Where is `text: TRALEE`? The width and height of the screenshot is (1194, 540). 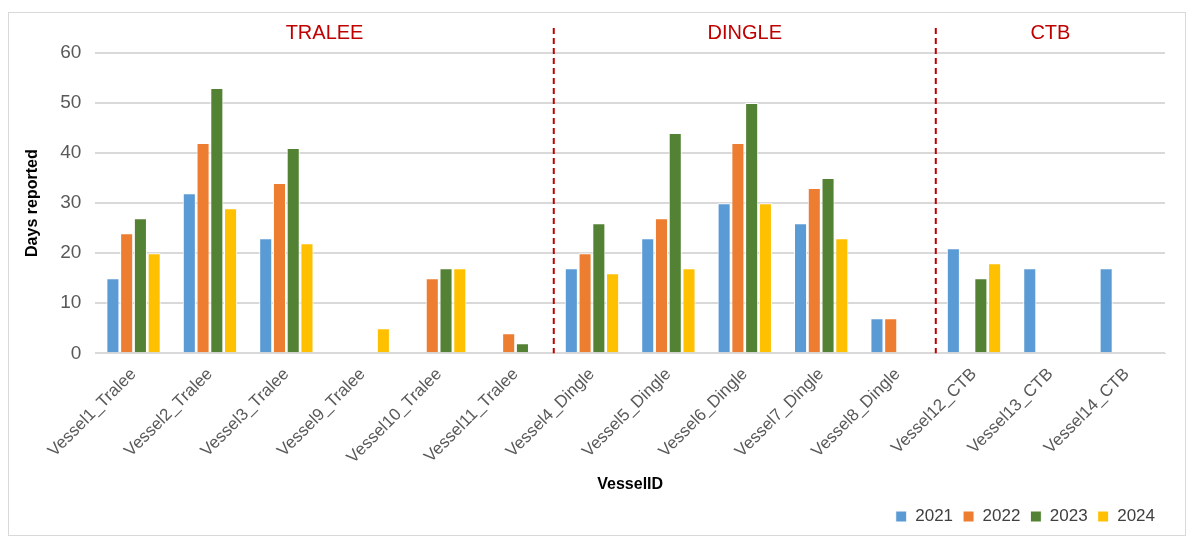
text: TRALEE is located at coordinates (324, 31).